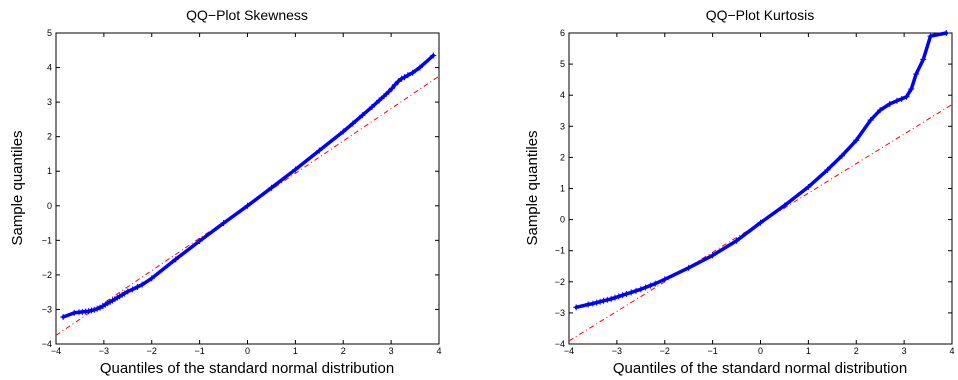 Image resolution: width=958 pixels, height=380 pixels. Describe the element at coordinates (47, 240) in the screenshot. I see `y-tick-label: −1` at that location.